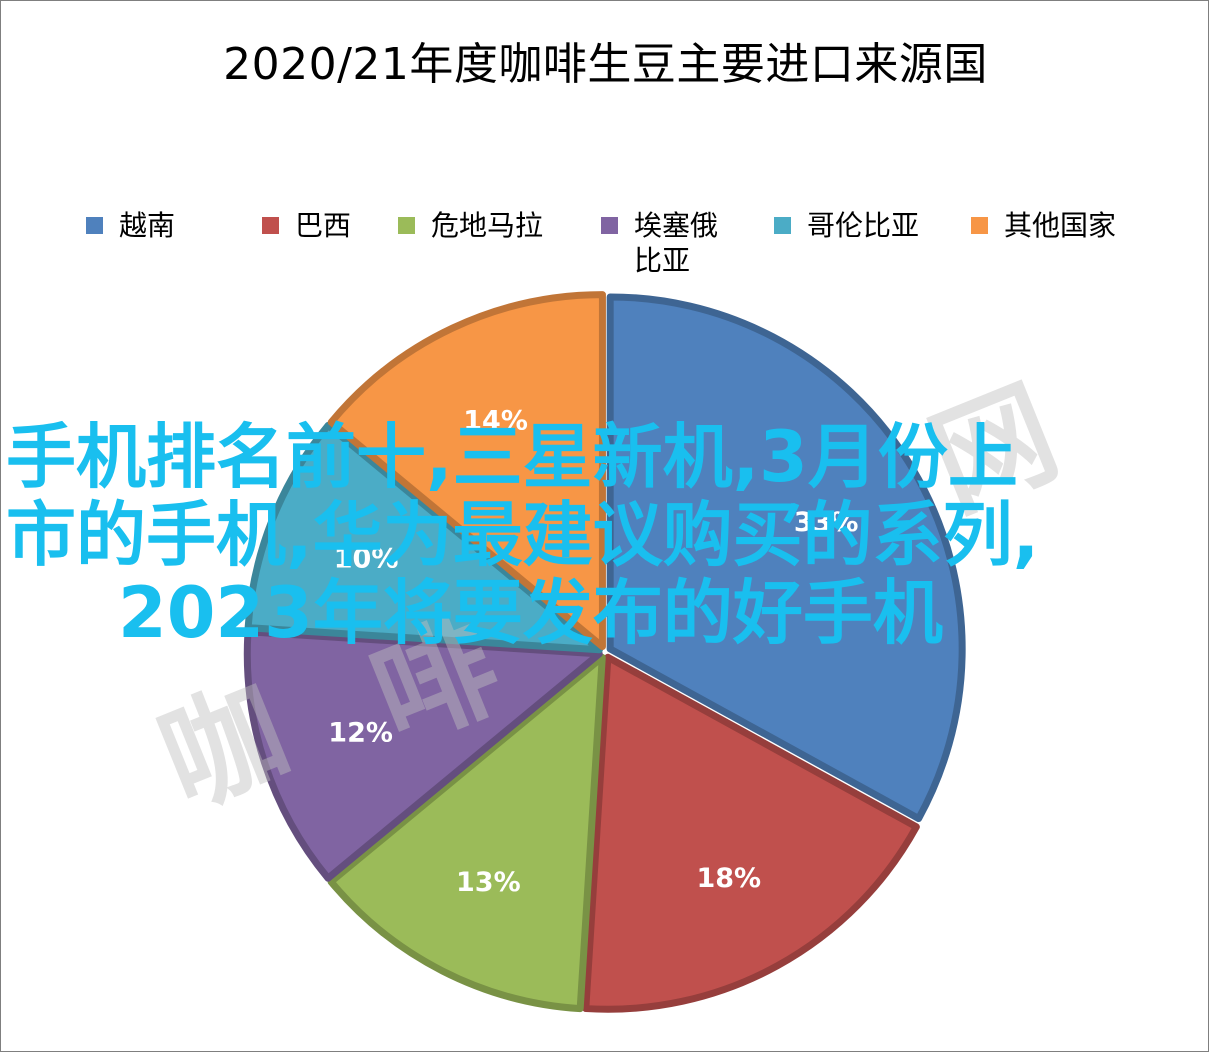 The image size is (1211, 1054). Describe the element at coordinates (751, 833) in the screenshot. I see `pie-slice-brazil` at that location.